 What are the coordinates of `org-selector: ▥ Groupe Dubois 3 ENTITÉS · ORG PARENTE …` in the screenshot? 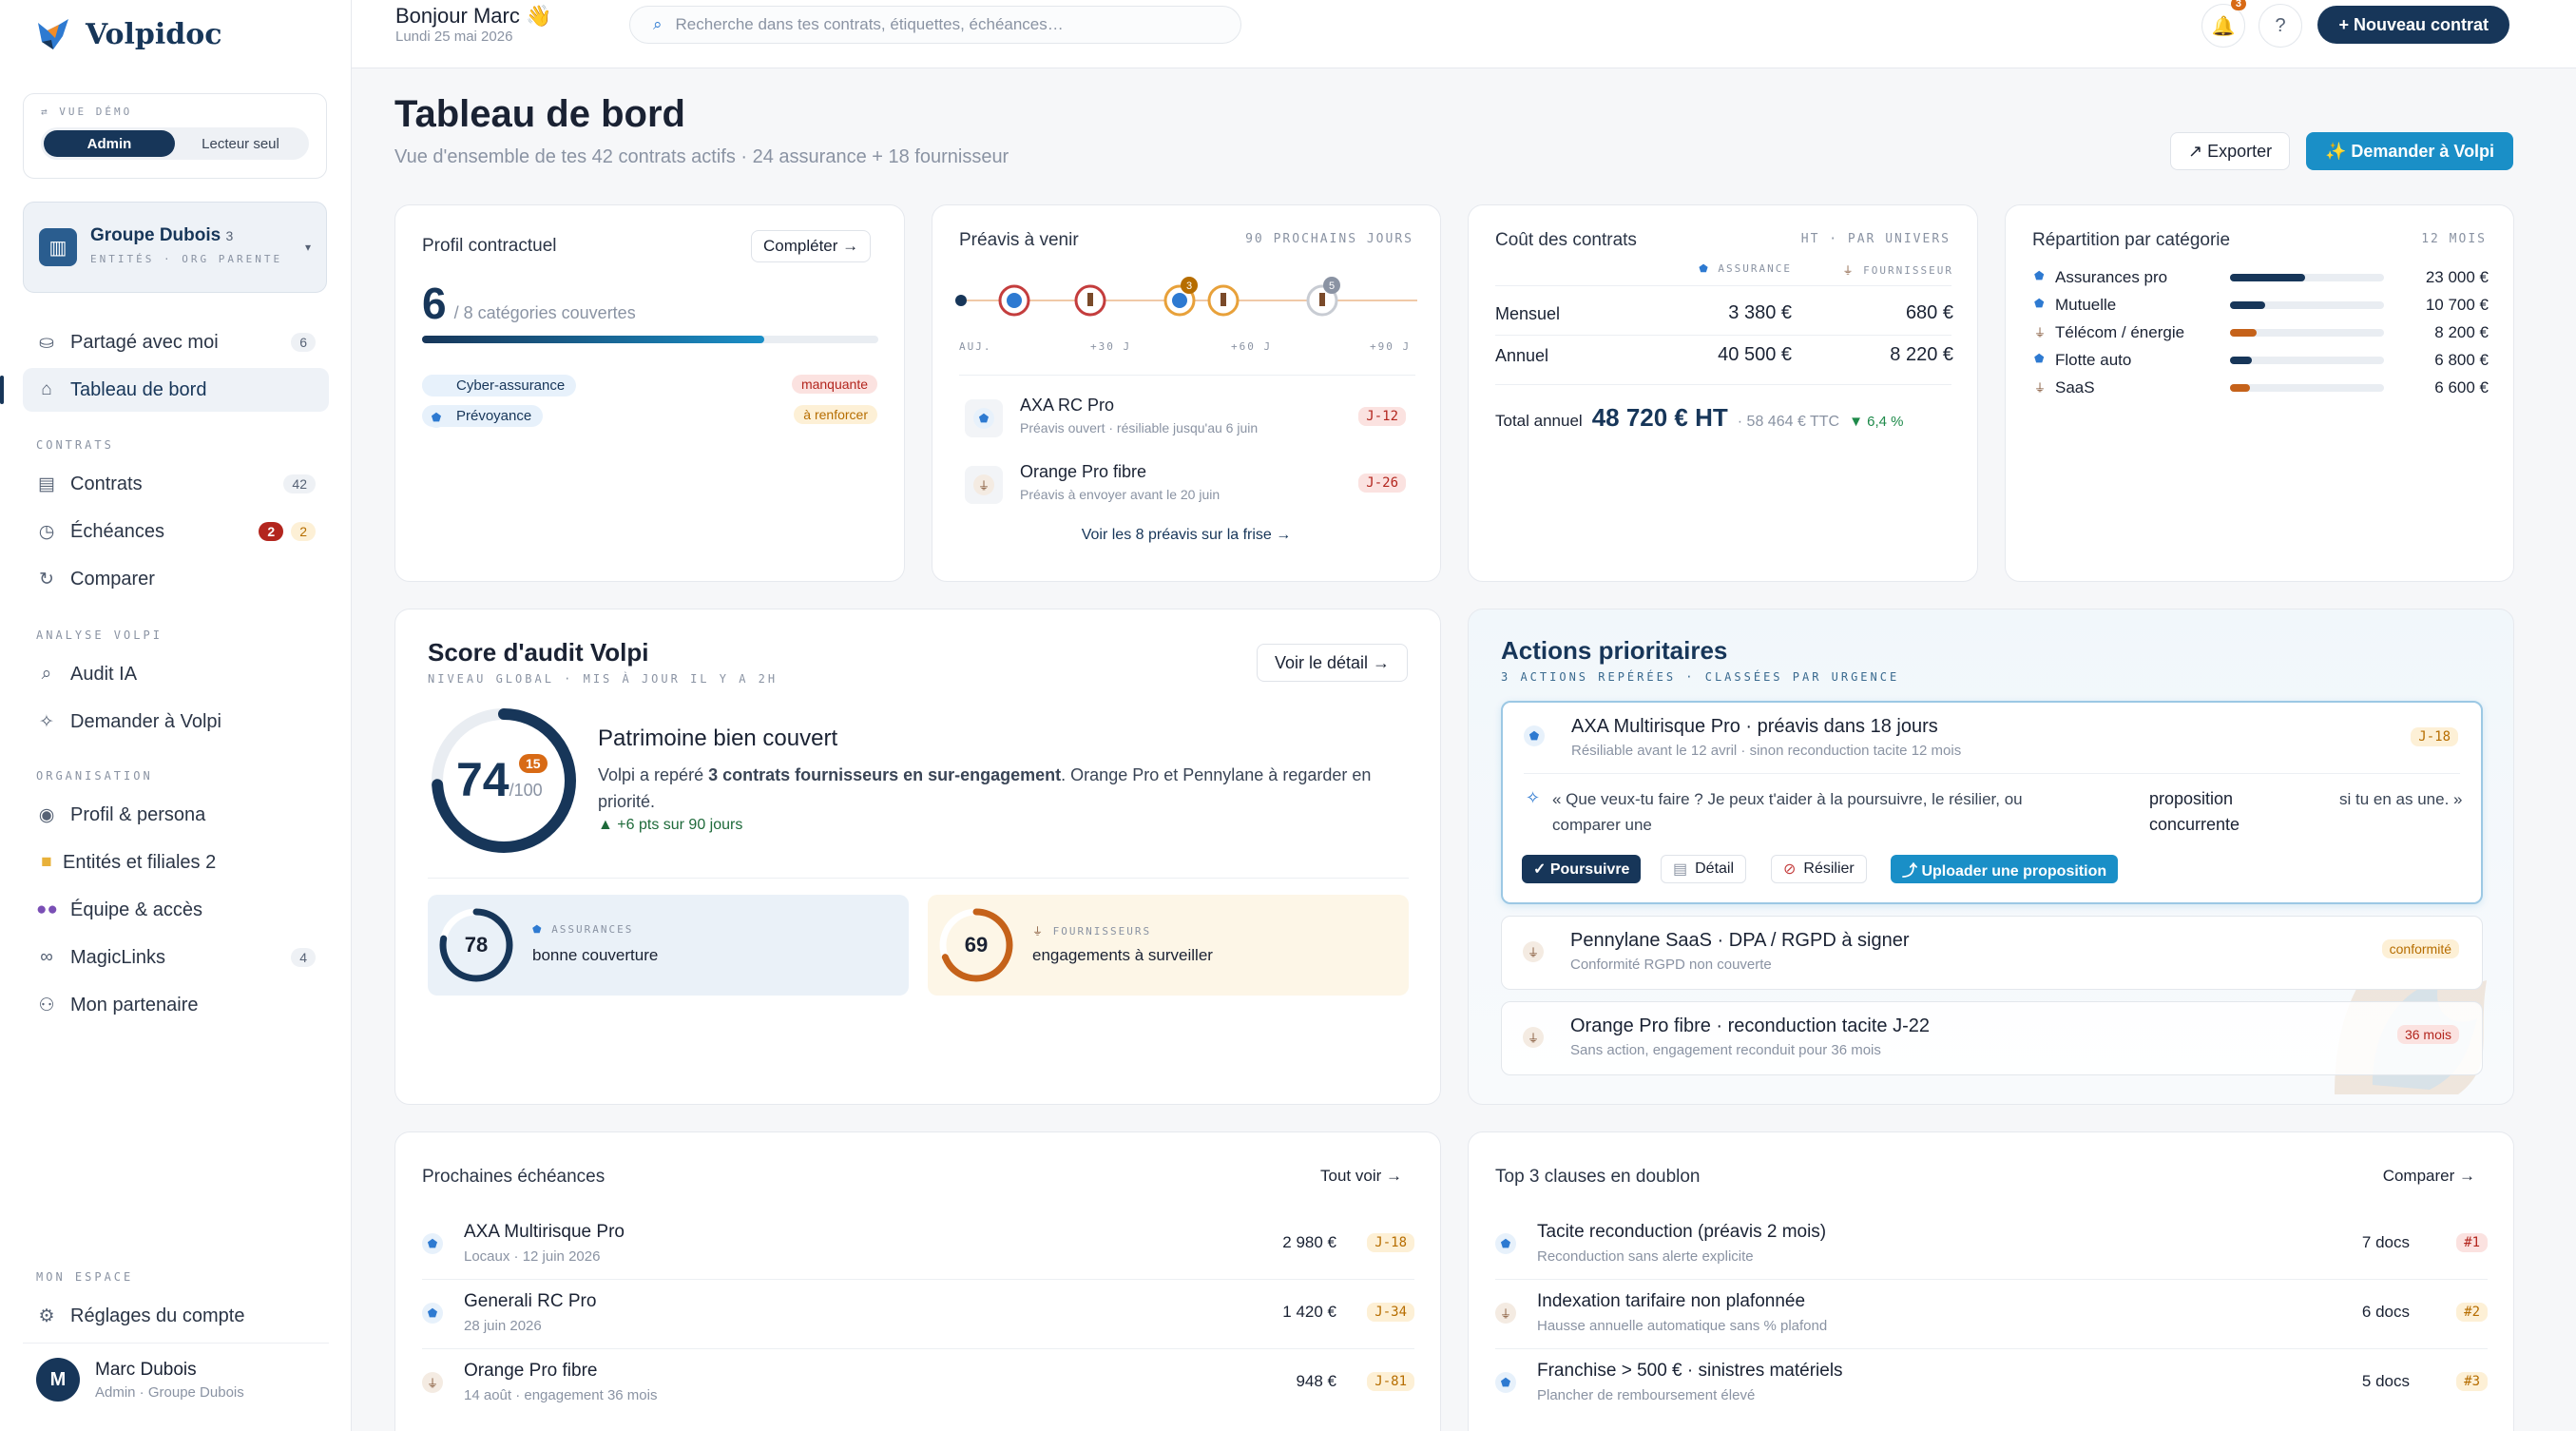 It's located at (175, 247).